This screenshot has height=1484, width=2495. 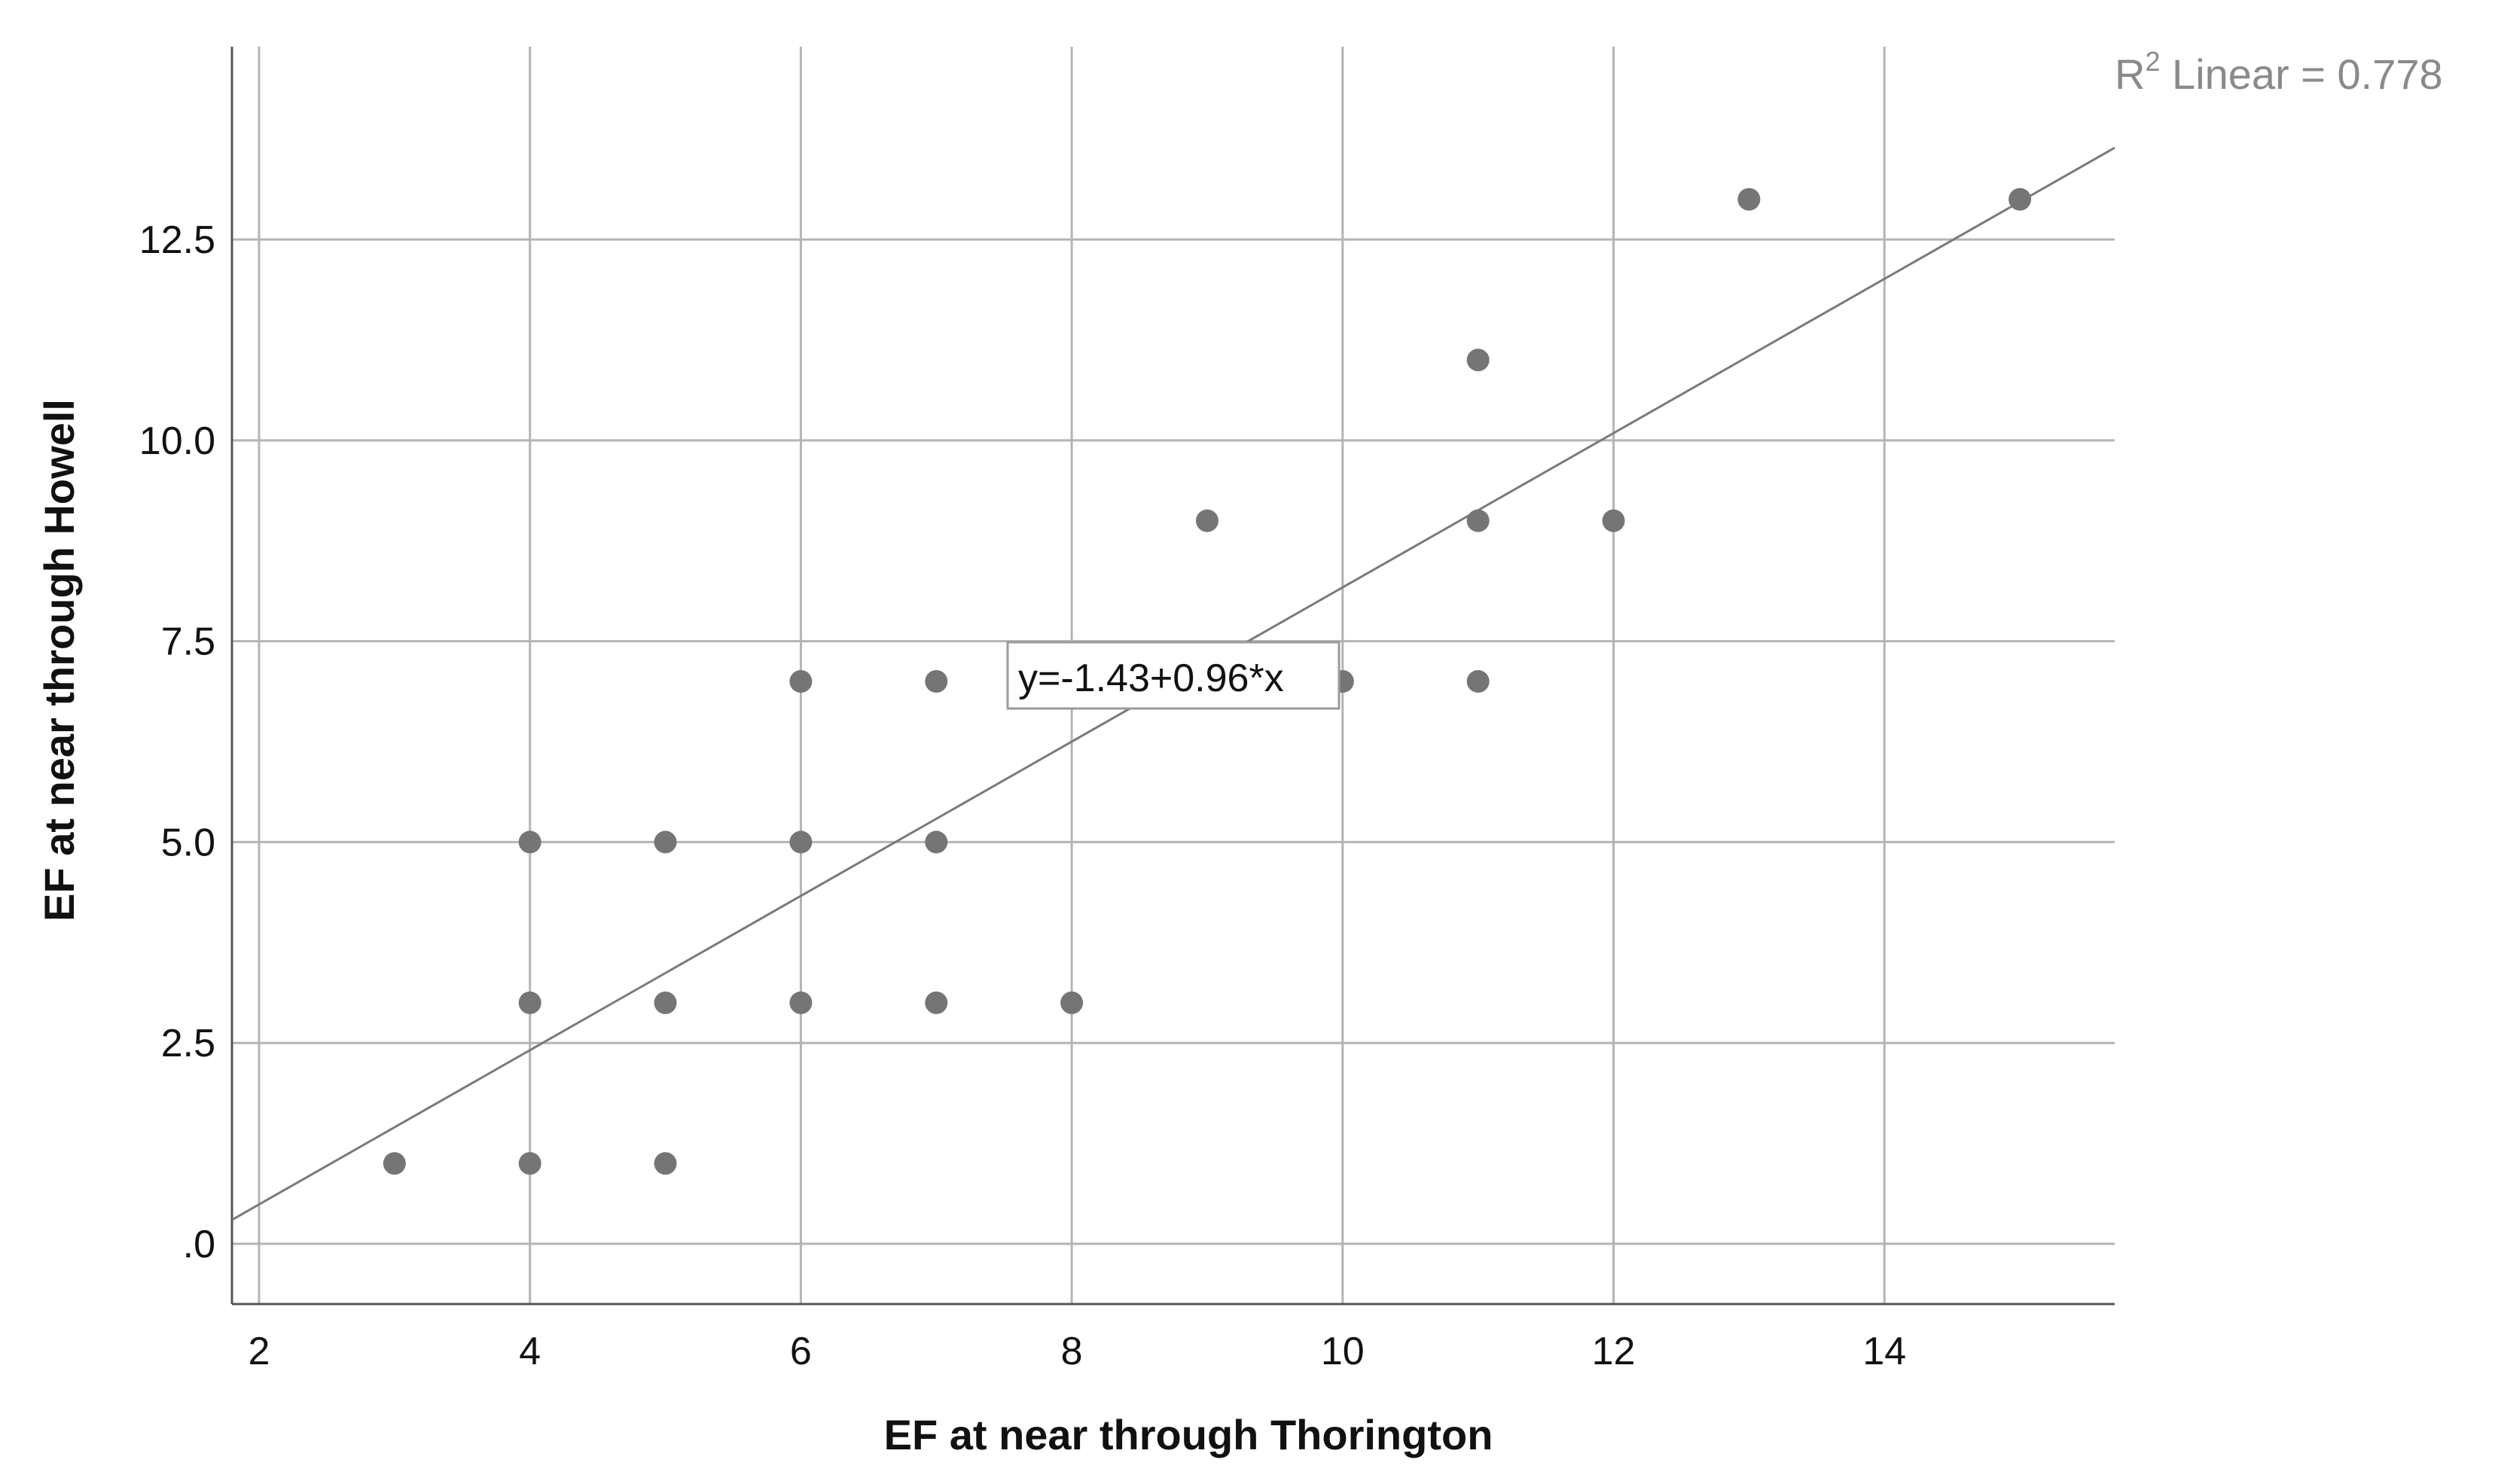 I want to click on y-tick-label: .0, so click(x=199, y=1244).